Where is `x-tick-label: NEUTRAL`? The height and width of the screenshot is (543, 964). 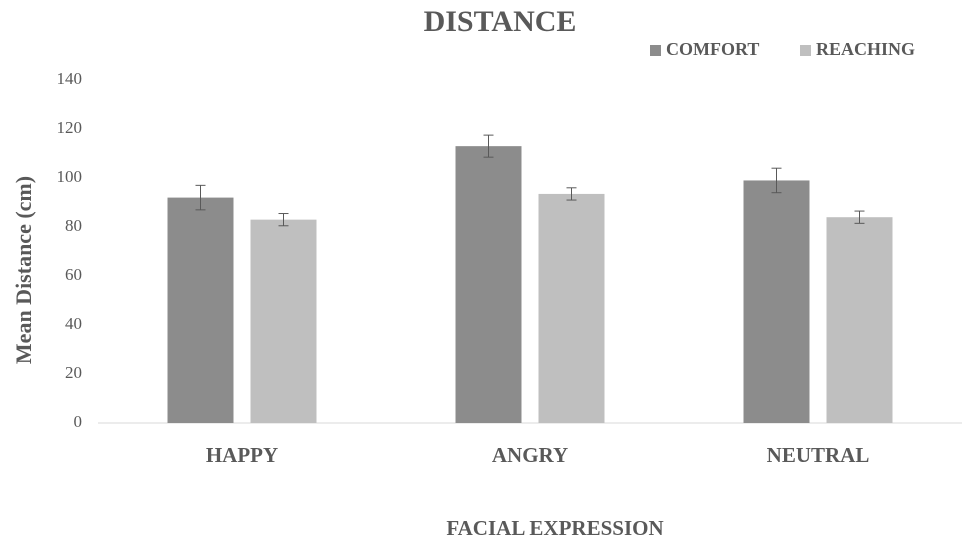 x-tick-label: NEUTRAL is located at coordinates (818, 455).